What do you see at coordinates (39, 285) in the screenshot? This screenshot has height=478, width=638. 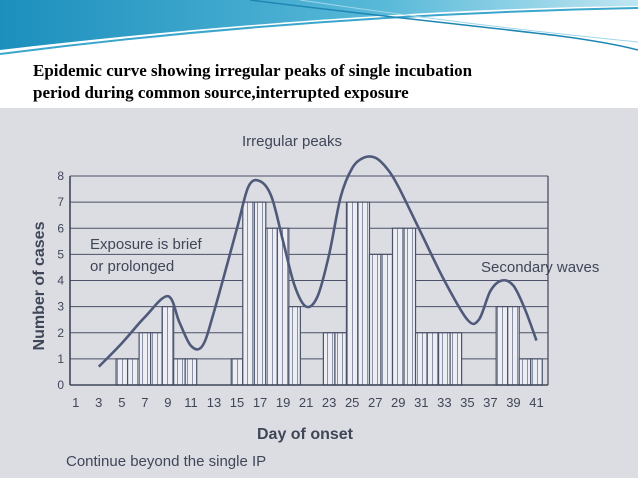 I see `y-axis-label: Number of cases` at bounding box center [39, 285].